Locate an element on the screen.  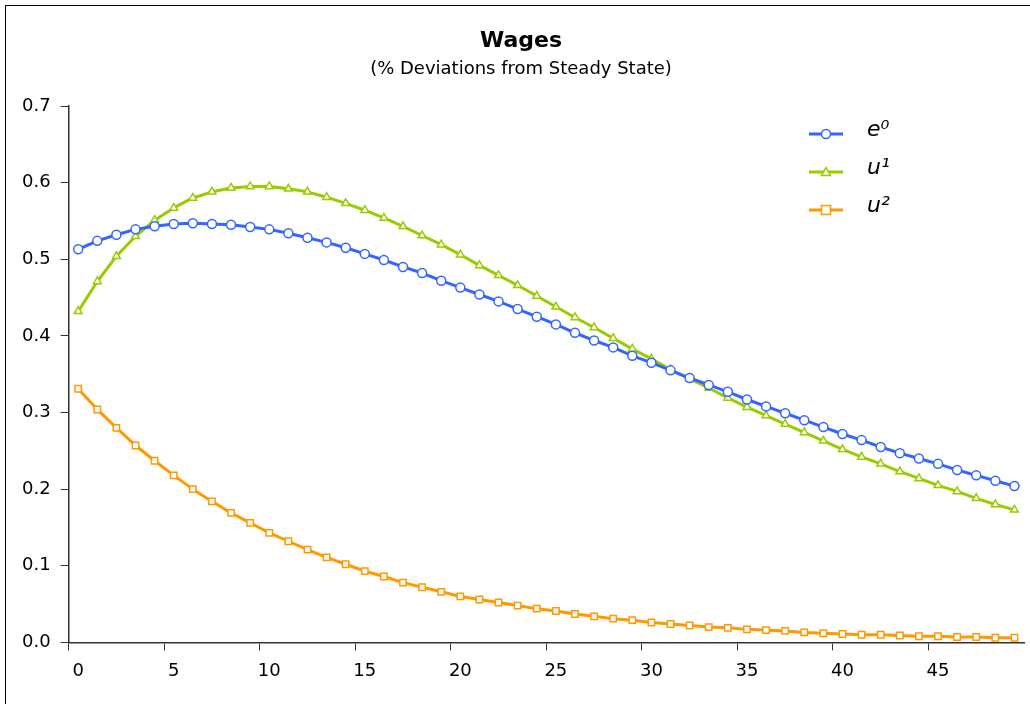
y-tick-label: 0.5 is located at coordinates (36, 257).